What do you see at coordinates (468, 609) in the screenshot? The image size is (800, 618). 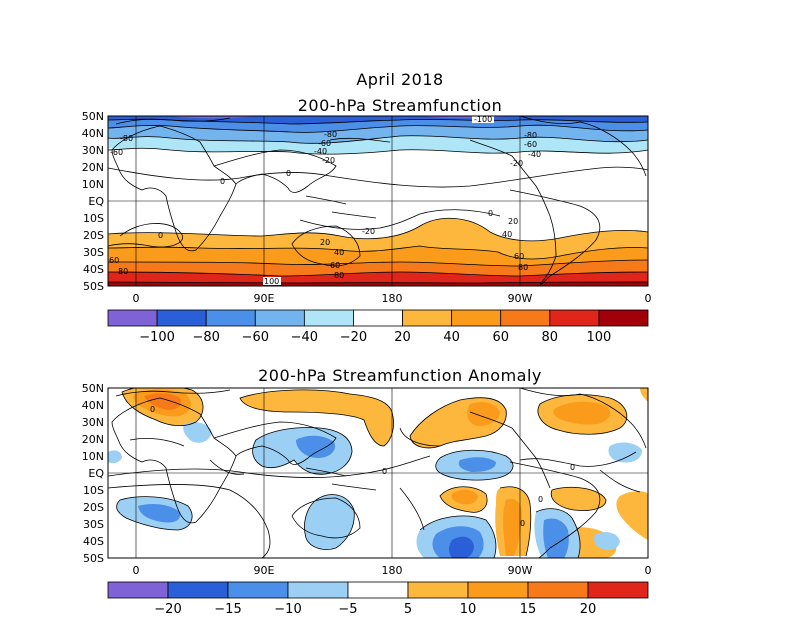 I see `colorbar-label: 10` at bounding box center [468, 609].